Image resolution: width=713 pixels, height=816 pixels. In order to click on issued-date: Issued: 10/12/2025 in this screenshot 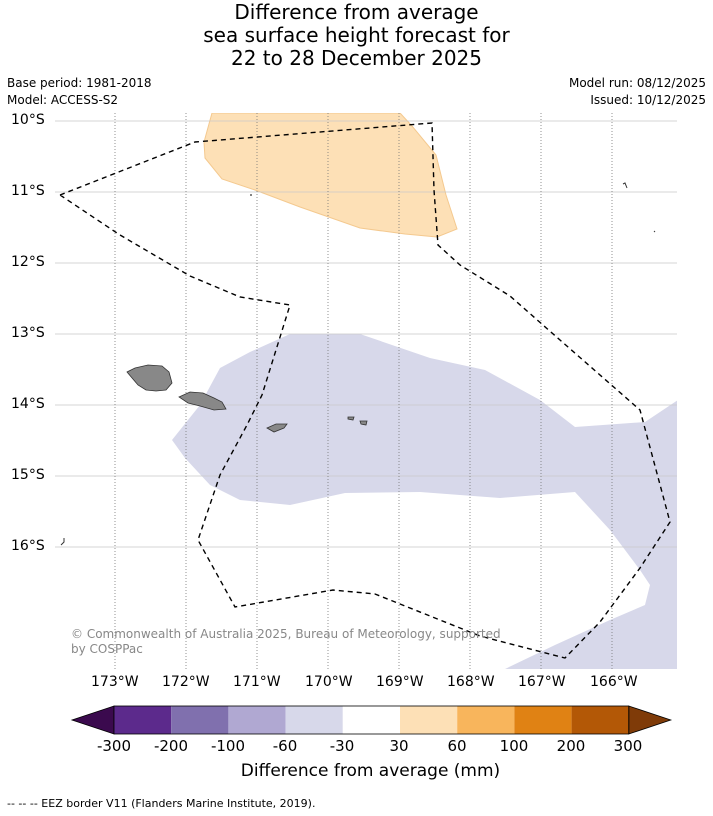, I will do `click(648, 100)`.